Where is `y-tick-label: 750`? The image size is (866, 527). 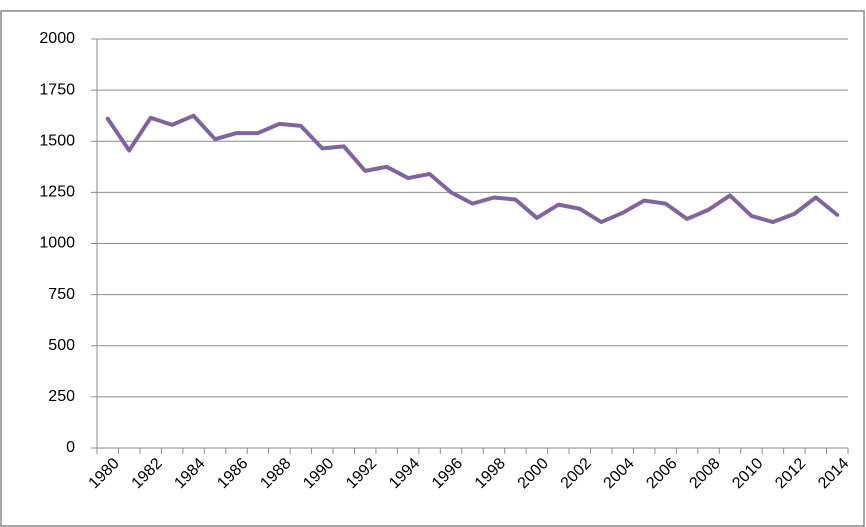 y-tick-label: 750 is located at coordinates (61, 294).